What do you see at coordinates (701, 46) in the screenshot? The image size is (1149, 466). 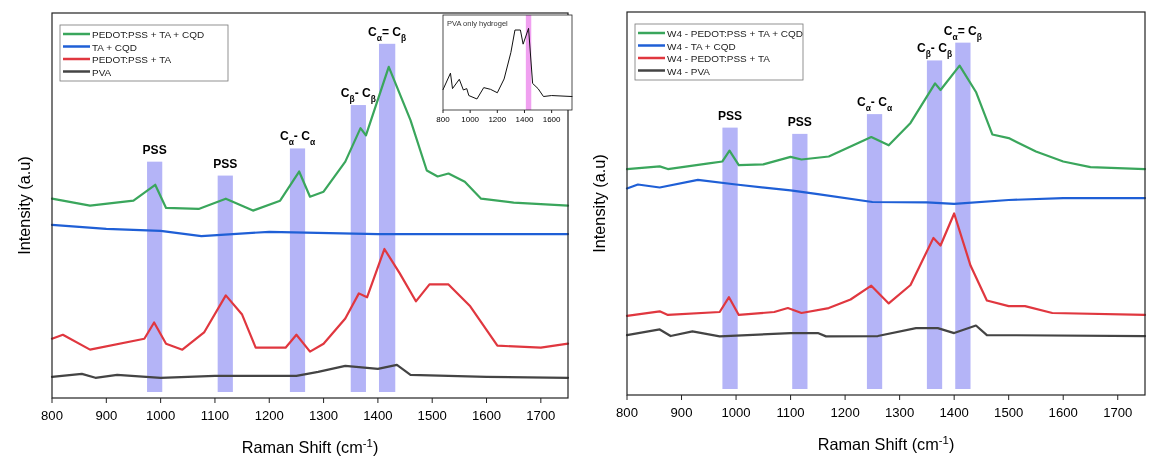 I see `legend-label: W4 - TA + CQD` at bounding box center [701, 46].